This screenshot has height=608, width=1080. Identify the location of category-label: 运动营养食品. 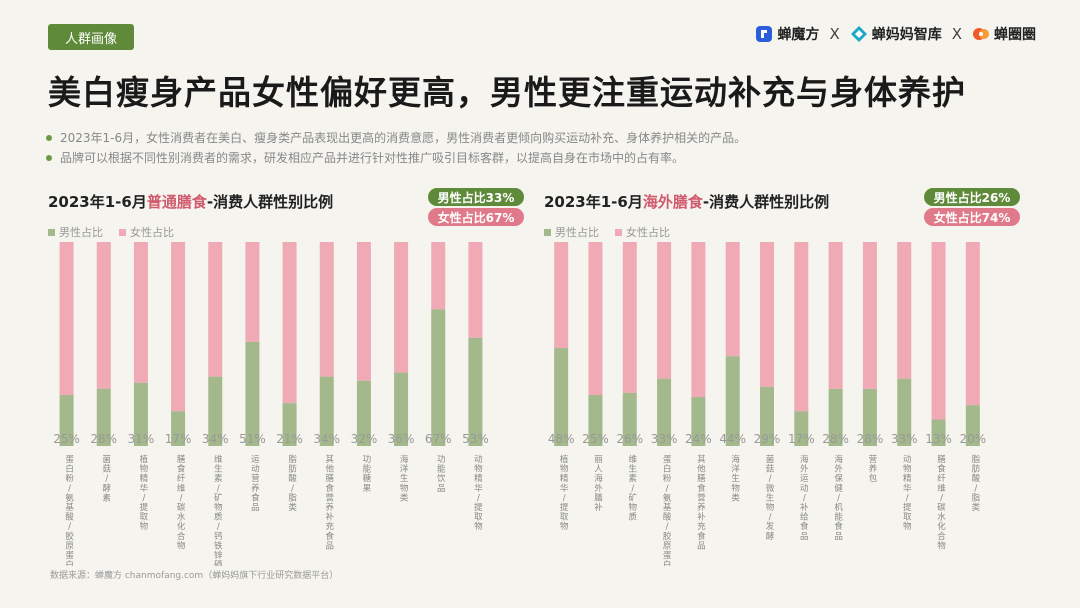
(255, 484).